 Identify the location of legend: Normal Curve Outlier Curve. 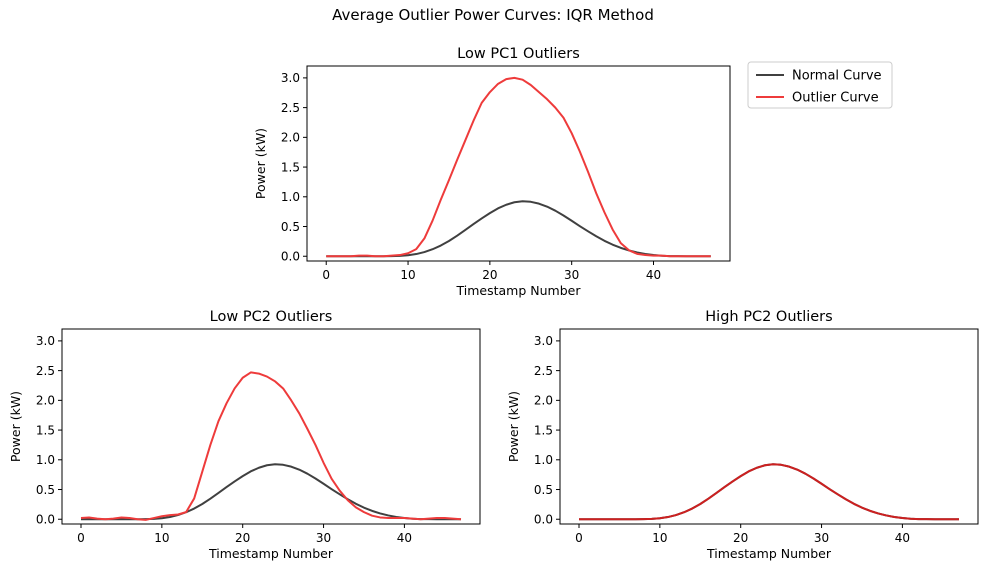
(820, 85).